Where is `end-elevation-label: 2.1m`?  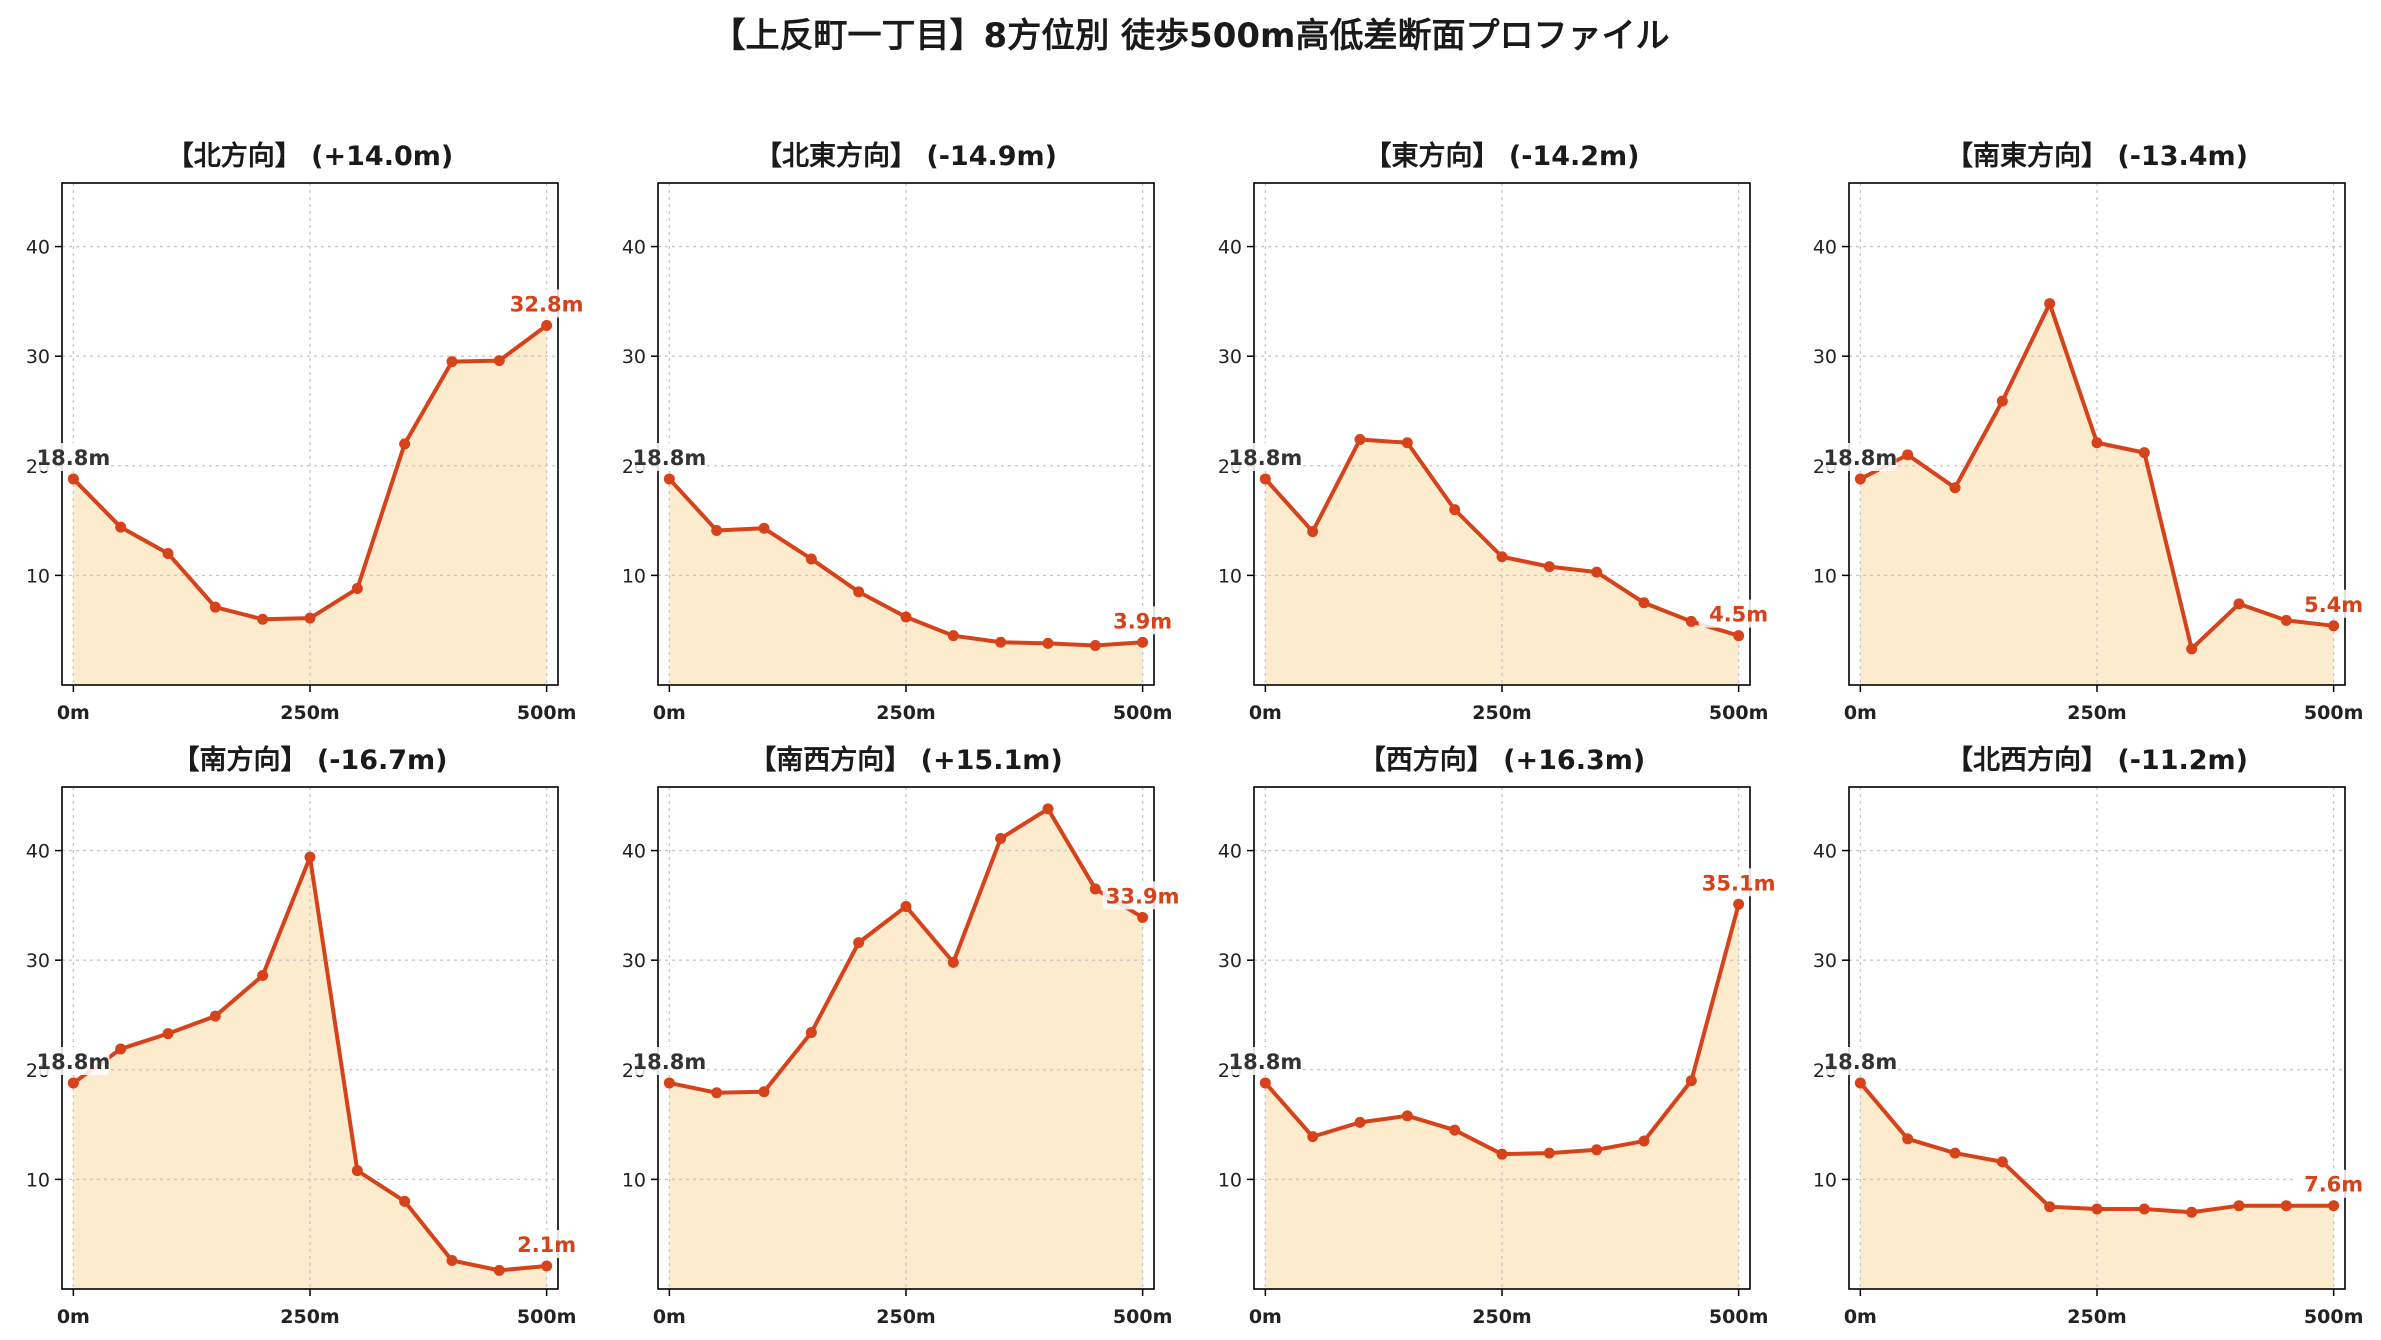 end-elevation-label: 2.1m is located at coordinates (546, 1245).